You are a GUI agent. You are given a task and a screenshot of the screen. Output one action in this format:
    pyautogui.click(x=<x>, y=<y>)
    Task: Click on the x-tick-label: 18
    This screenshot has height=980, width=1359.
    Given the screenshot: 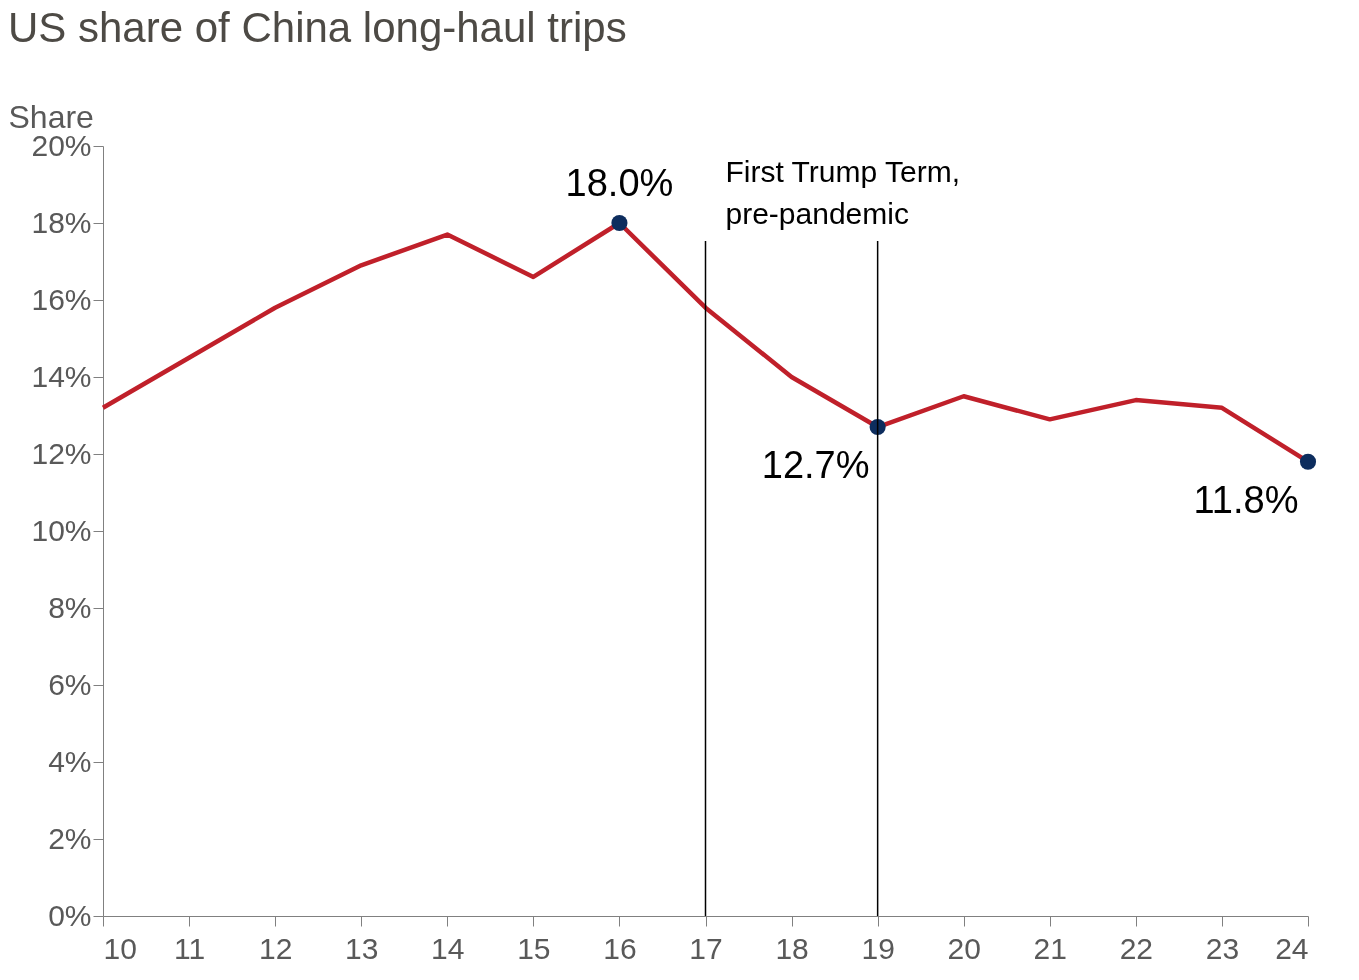 What is the action you would take?
    pyautogui.click(x=792, y=948)
    